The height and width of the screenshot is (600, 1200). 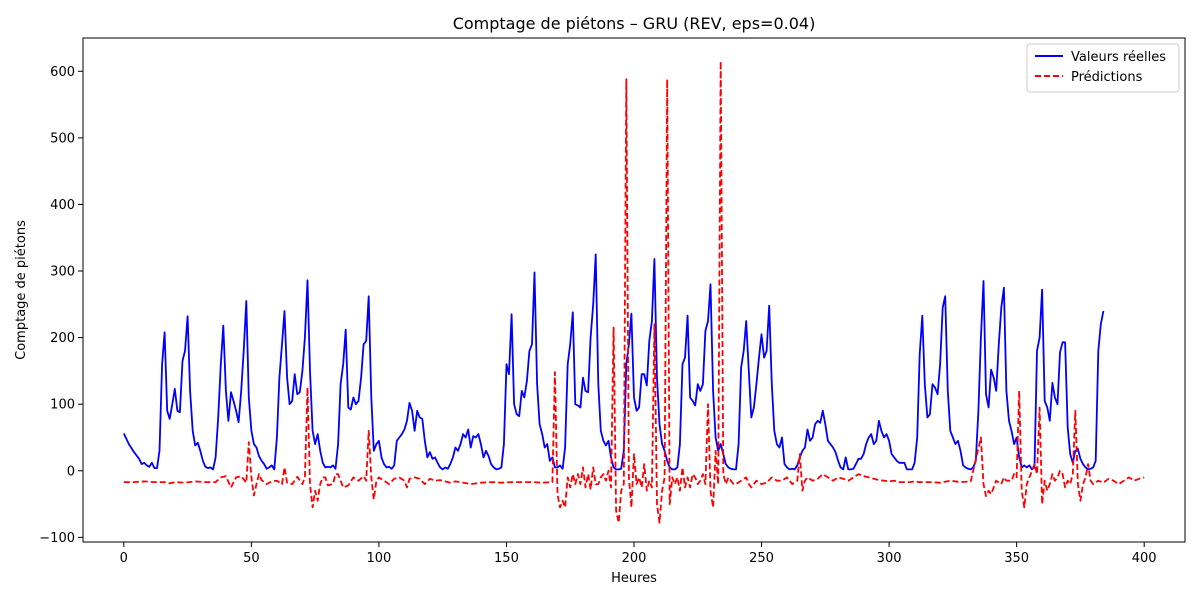 What do you see at coordinates (1118, 57) in the screenshot?
I see `legend-label-real: Valeurs réelles` at bounding box center [1118, 57].